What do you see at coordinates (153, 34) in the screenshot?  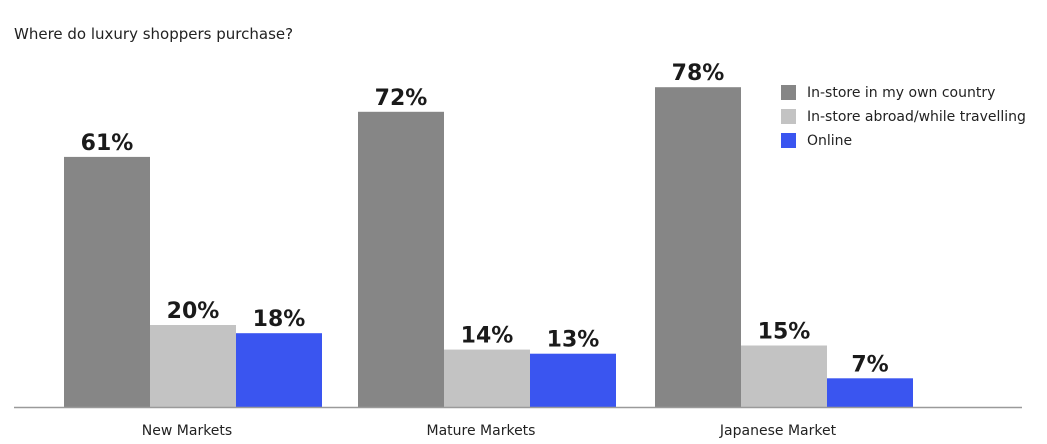 I see `chart-title: Where do luxury shoppers purchase?` at bounding box center [153, 34].